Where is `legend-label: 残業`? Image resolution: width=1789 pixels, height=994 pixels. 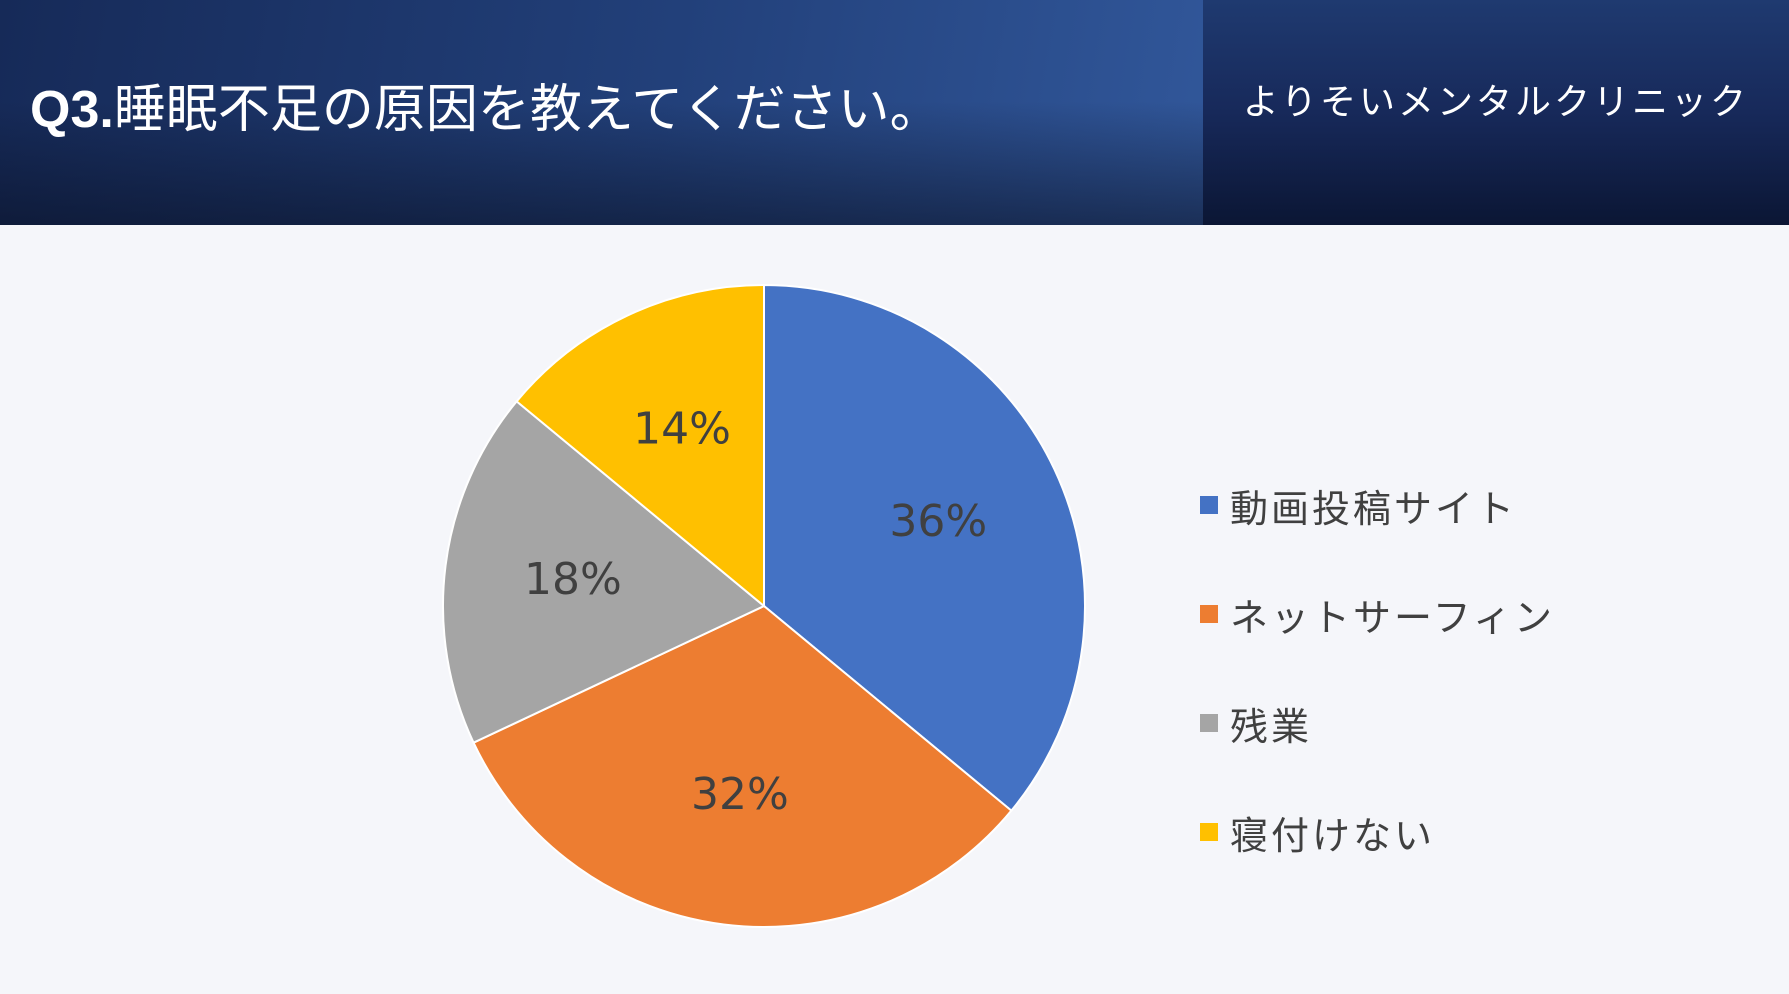
legend-label: 残業 is located at coordinates (1271, 726).